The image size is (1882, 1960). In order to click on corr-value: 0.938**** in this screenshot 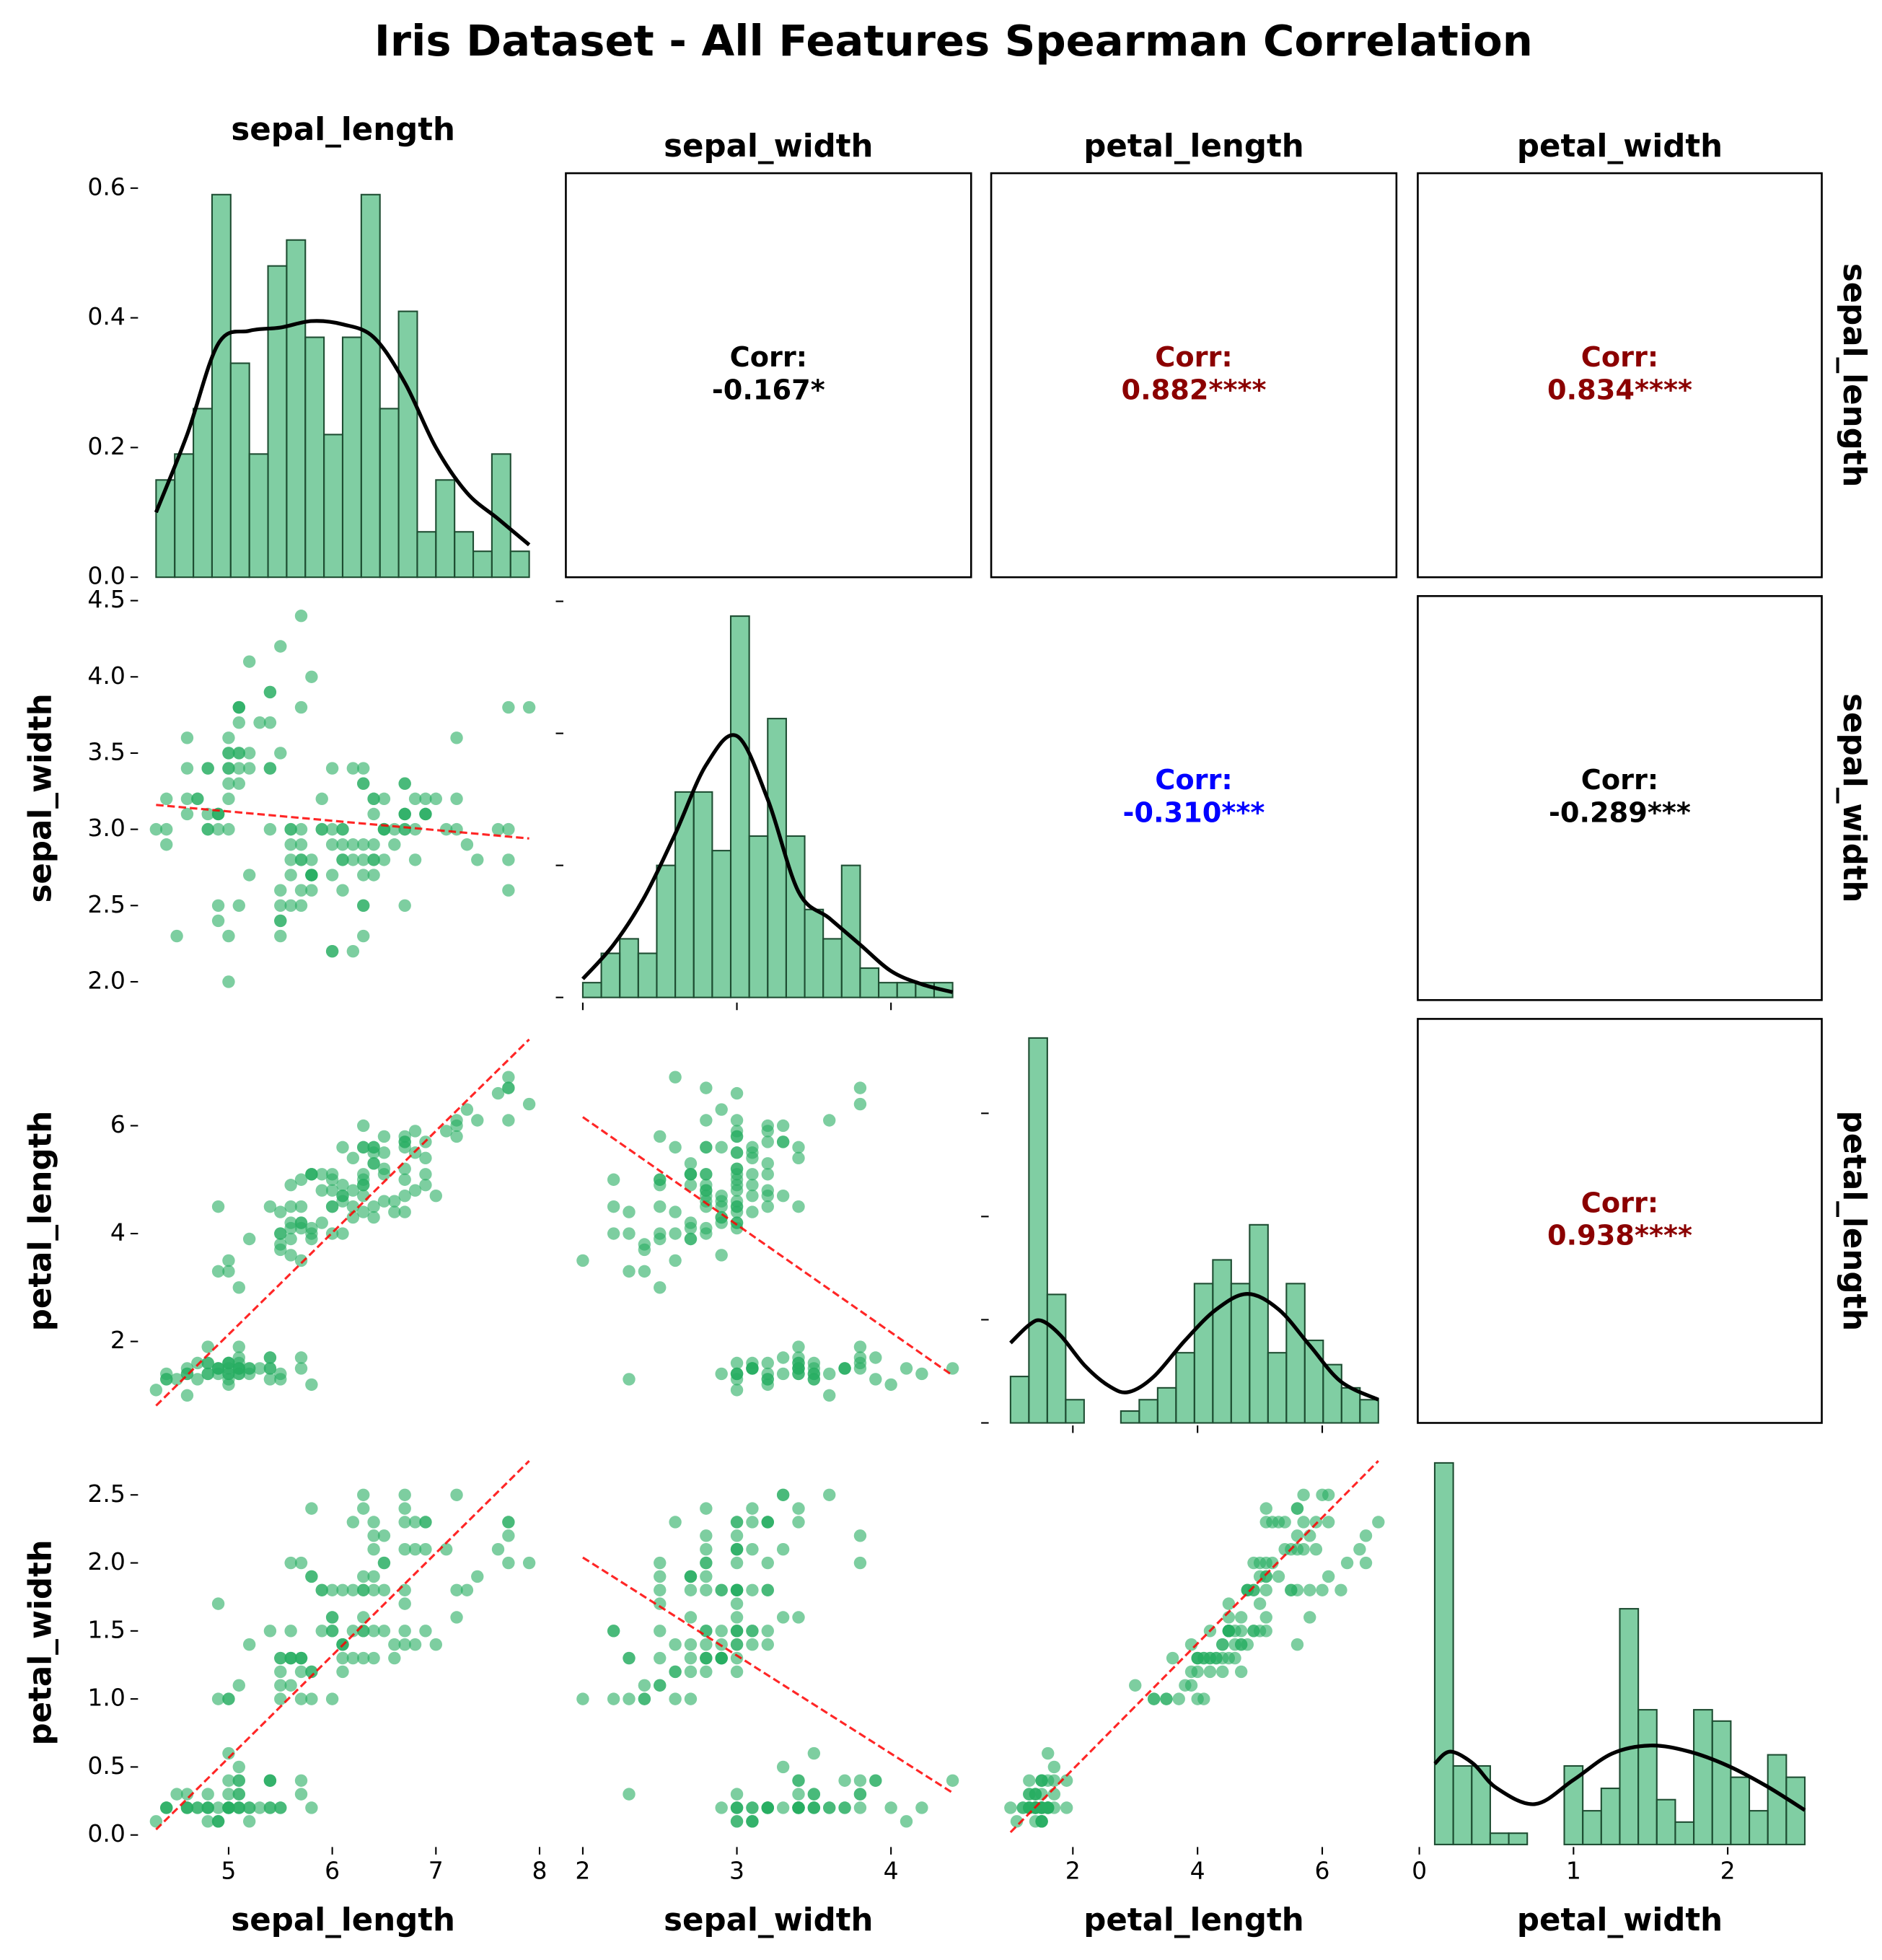, I will do `click(1619, 1236)`.